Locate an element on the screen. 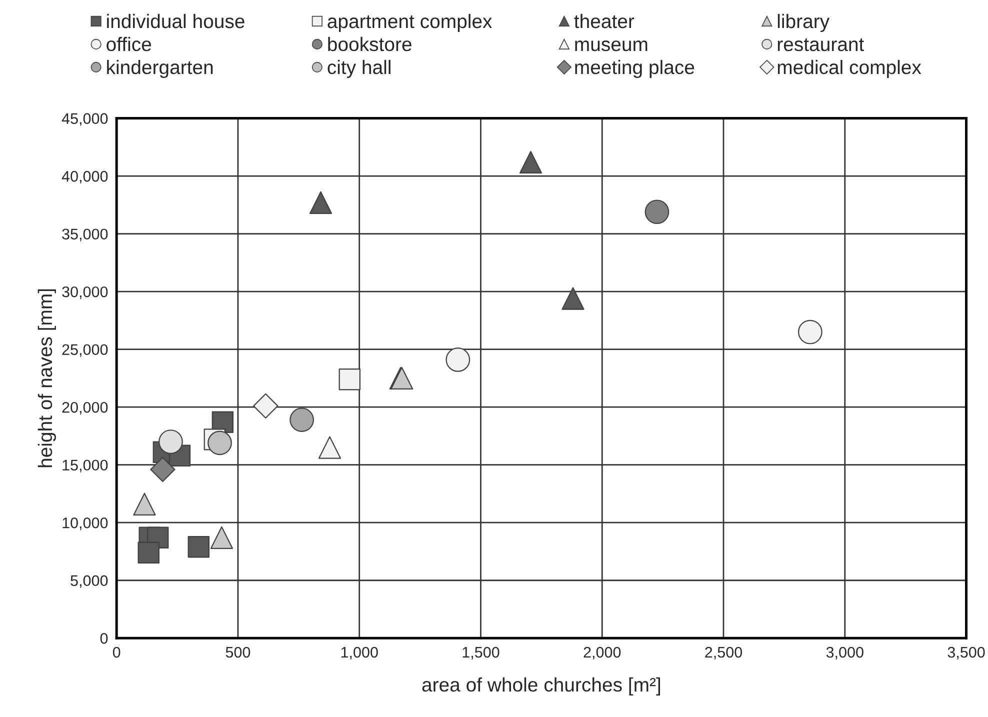  legend-label: kindergarten is located at coordinates (160, 69).